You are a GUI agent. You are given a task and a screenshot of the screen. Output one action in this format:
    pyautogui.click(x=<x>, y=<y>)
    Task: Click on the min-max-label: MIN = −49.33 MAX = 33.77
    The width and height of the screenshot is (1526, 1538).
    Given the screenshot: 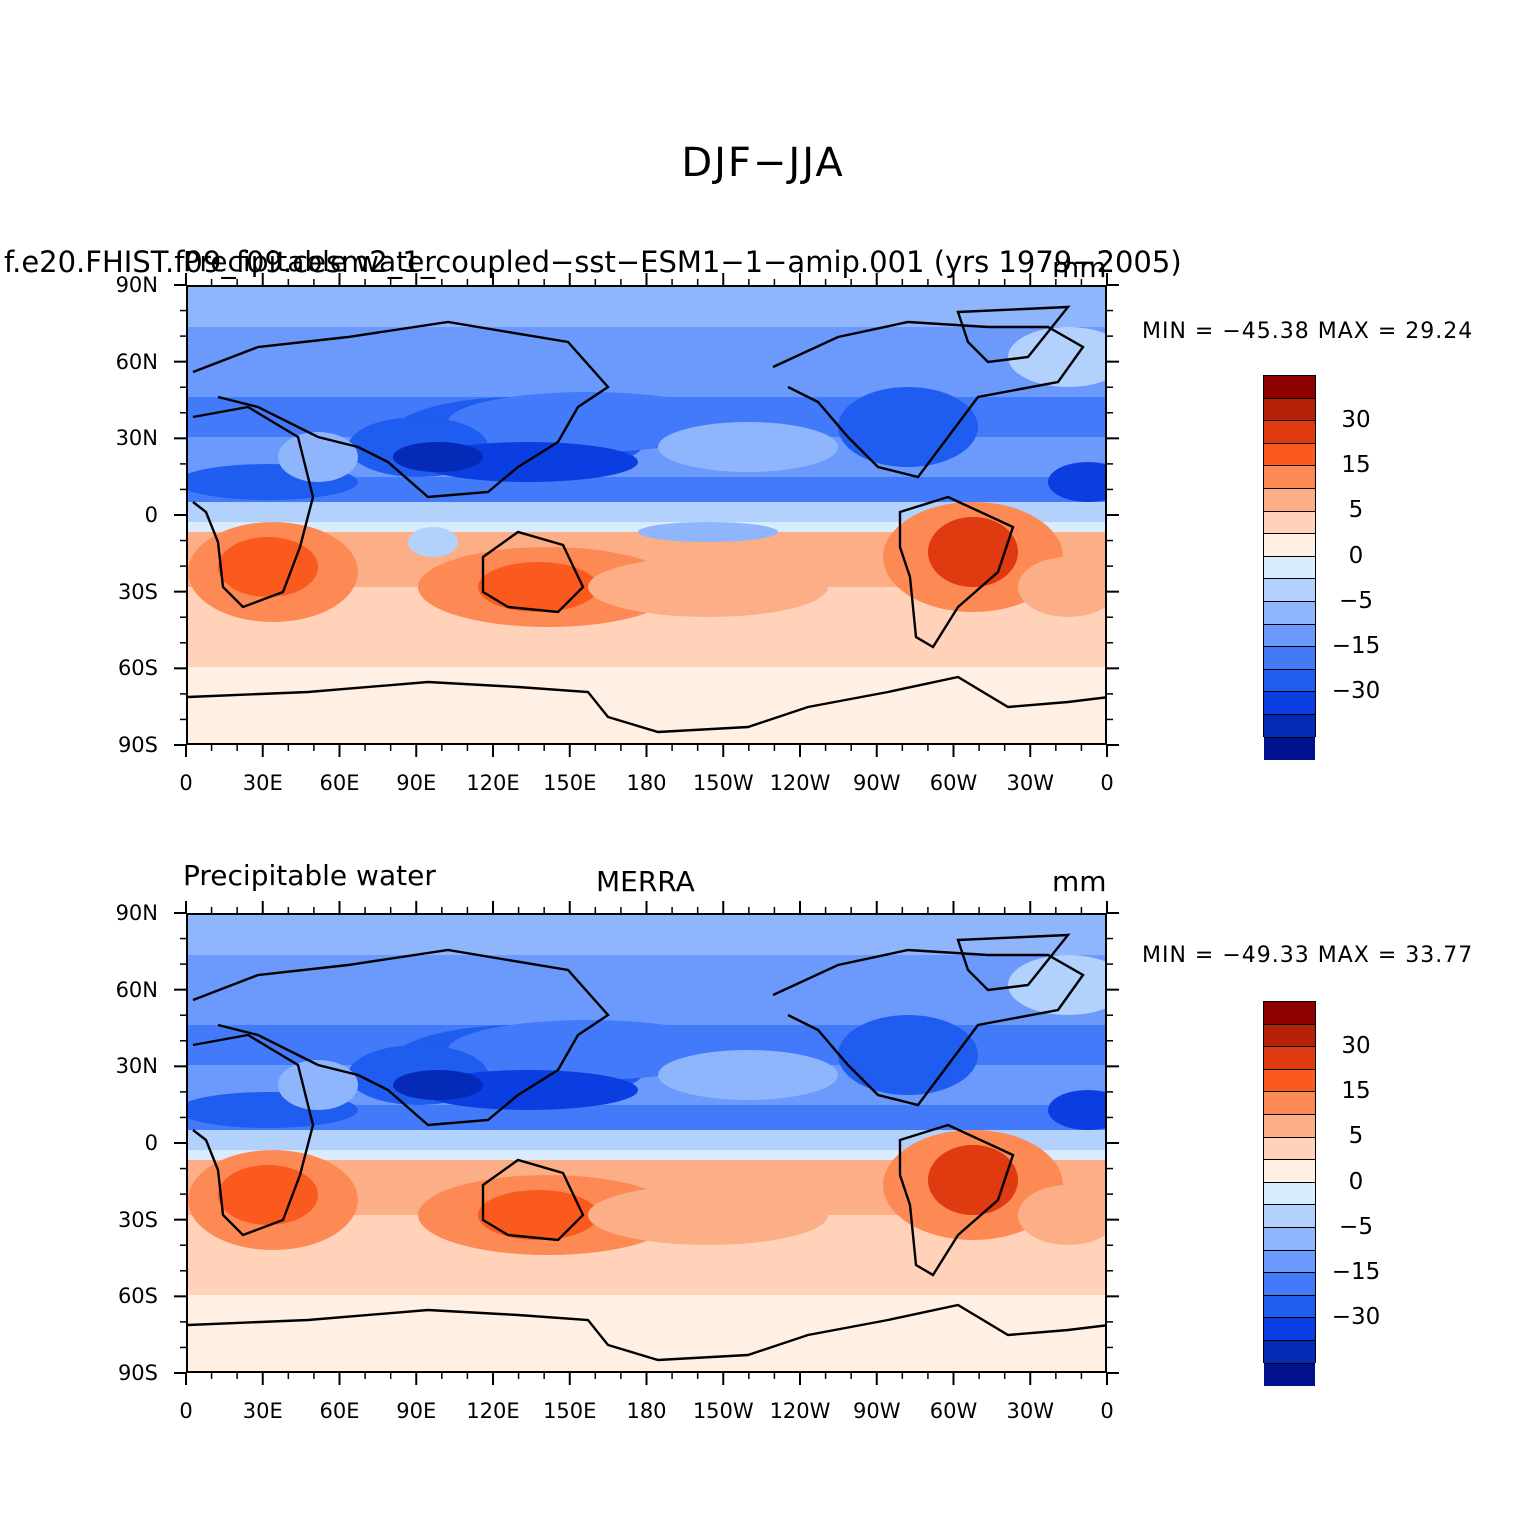 What is the action you would take?
    pyautogui.click(x=1308, y=955)
    